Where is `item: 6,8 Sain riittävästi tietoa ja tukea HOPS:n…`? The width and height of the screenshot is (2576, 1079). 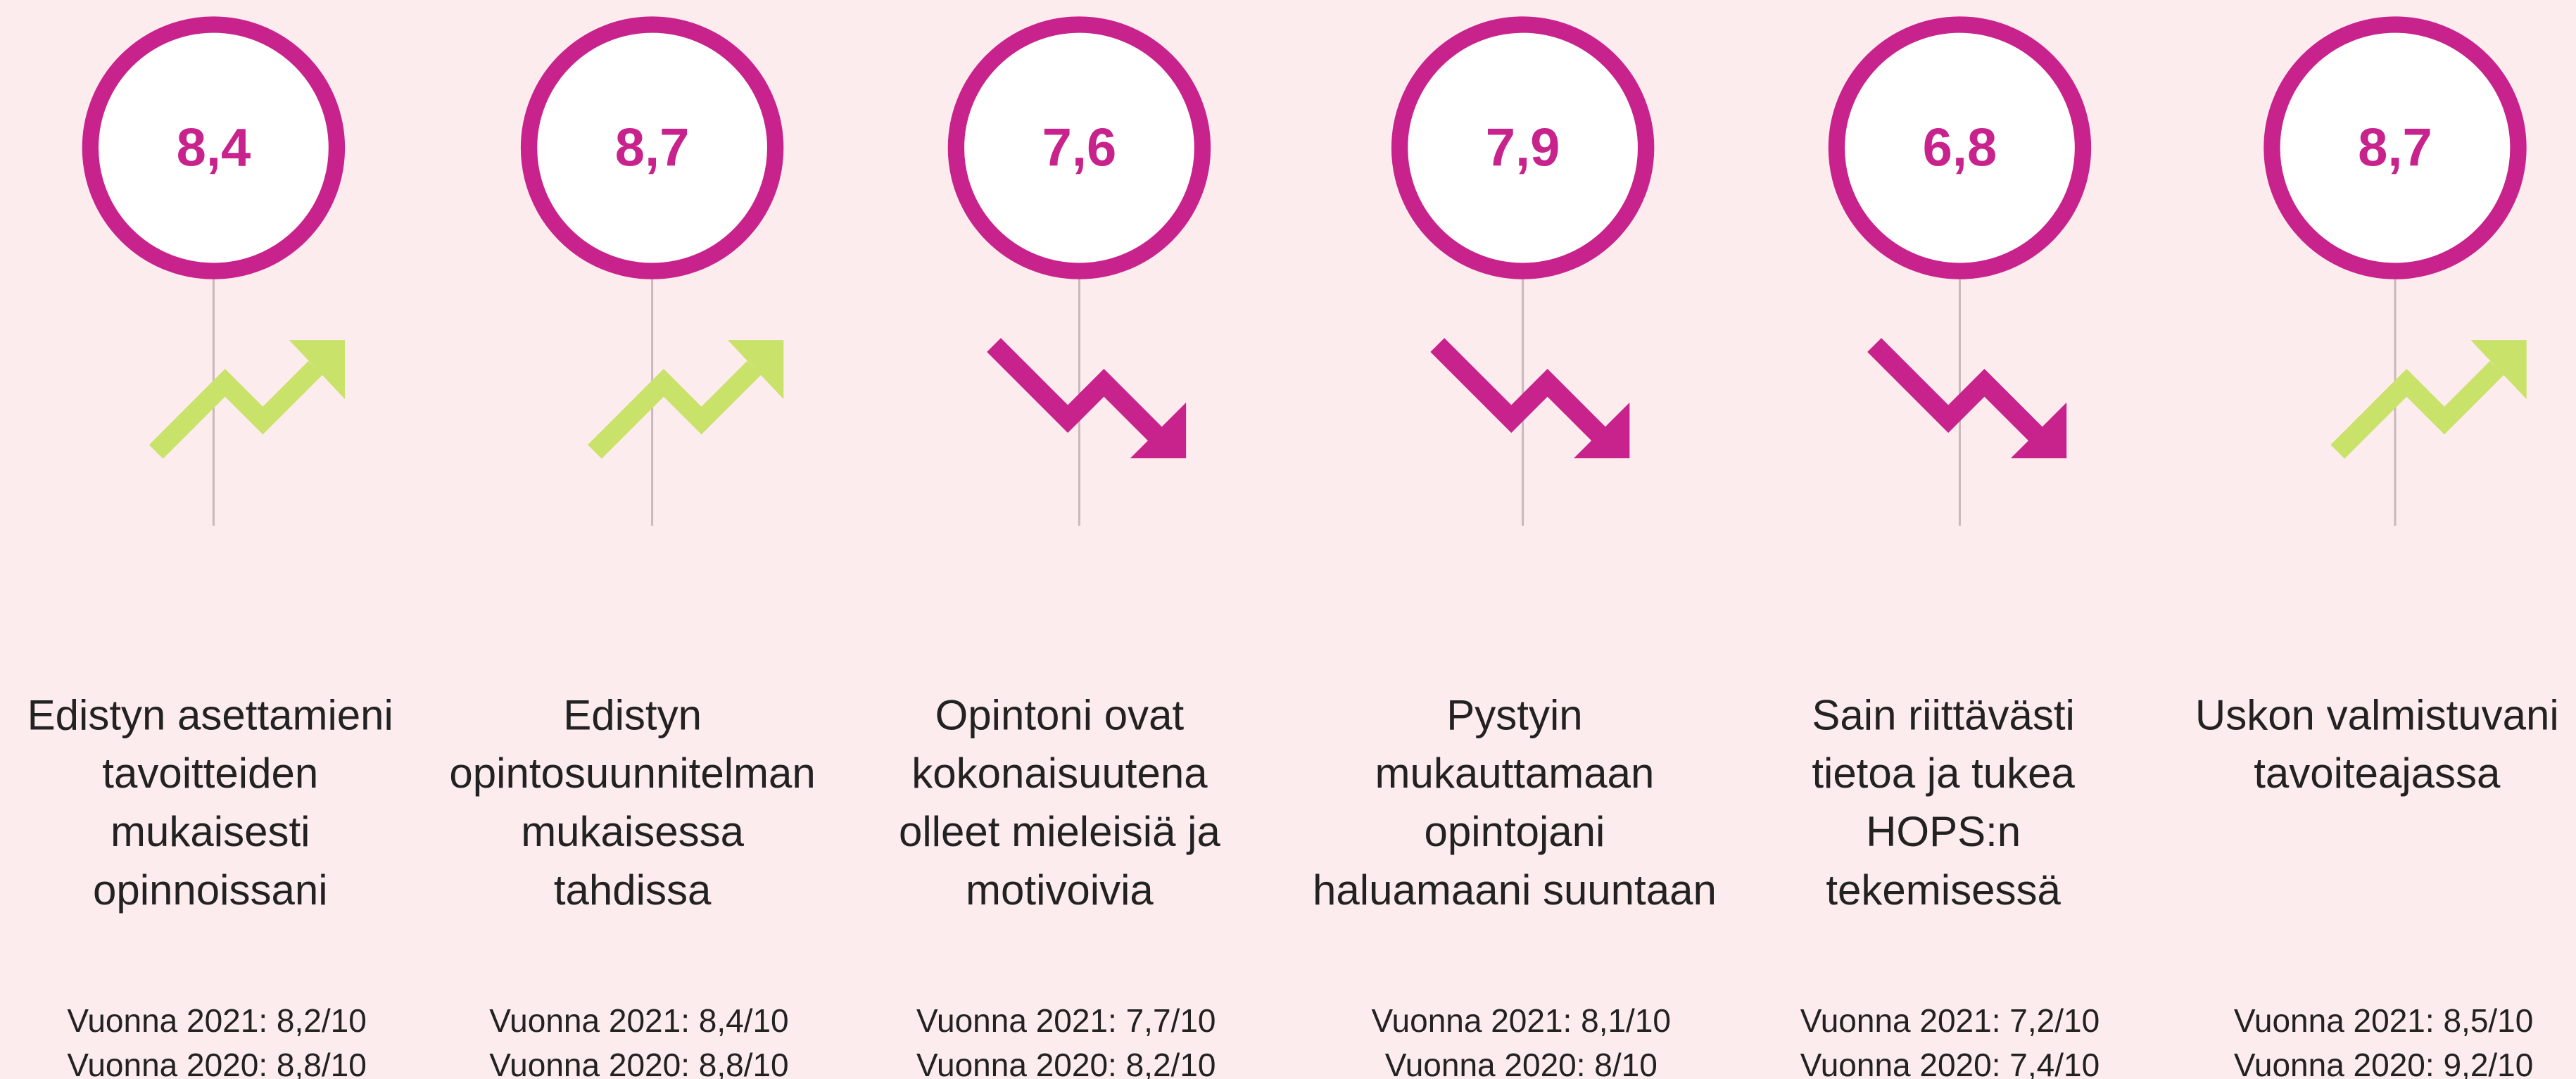 item: 6,8 Sain riittävästi tietoa ja tukea HOPS:n… is located at coordinates (1950, 547).